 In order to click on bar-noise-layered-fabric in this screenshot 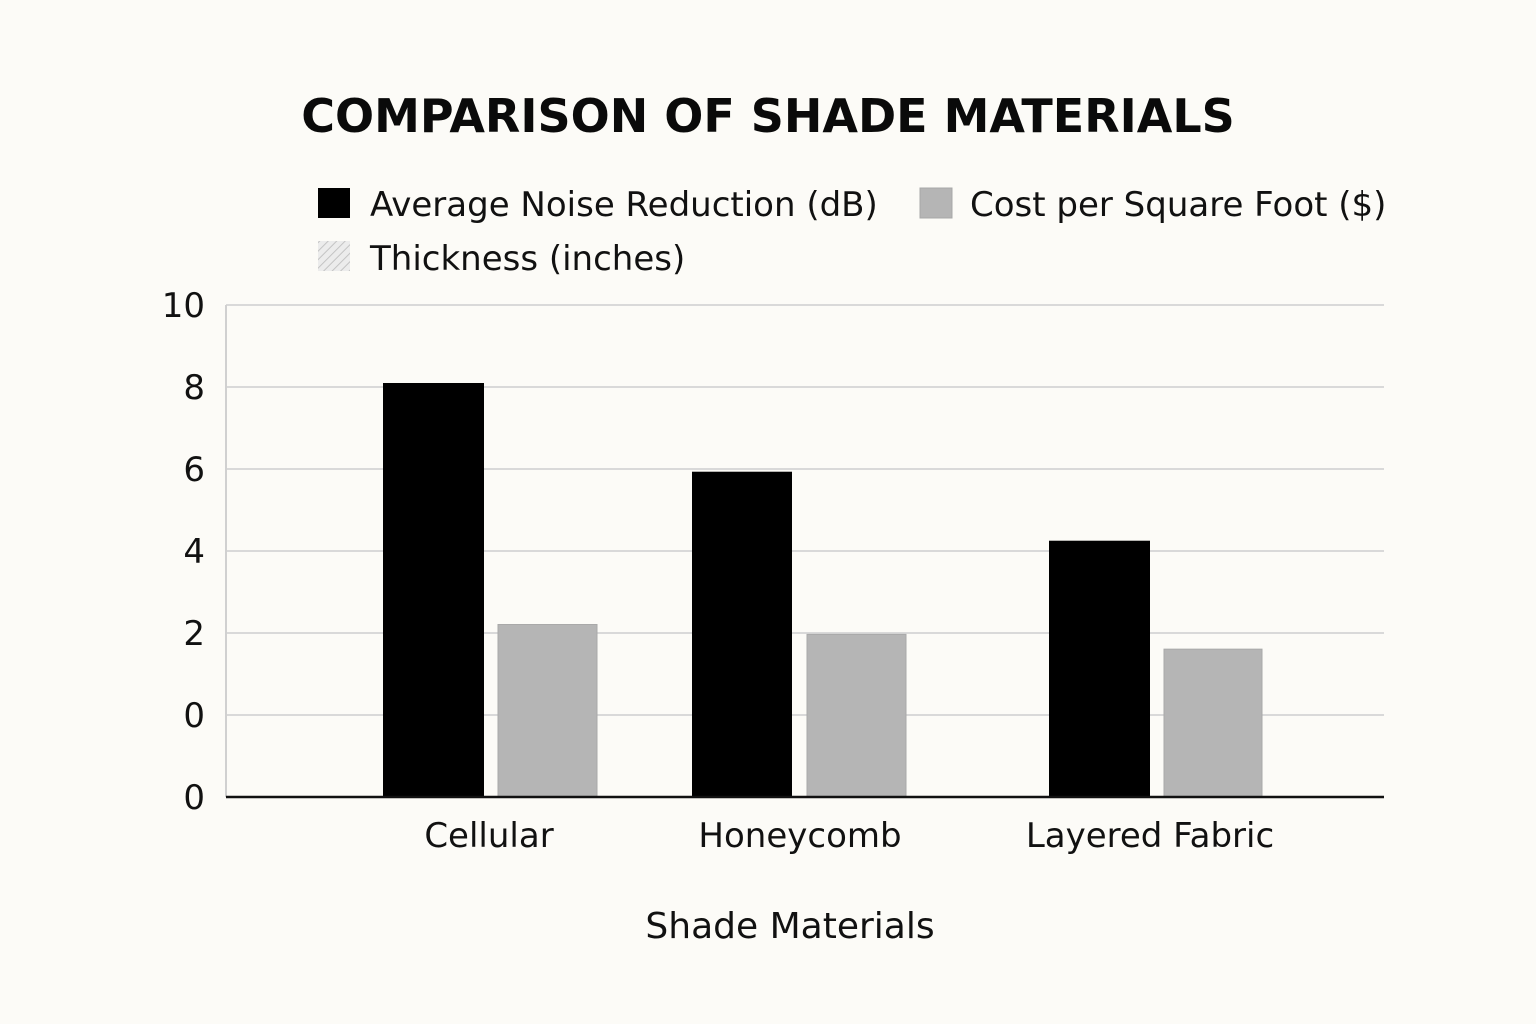, I will do `click(1099, 668)`.